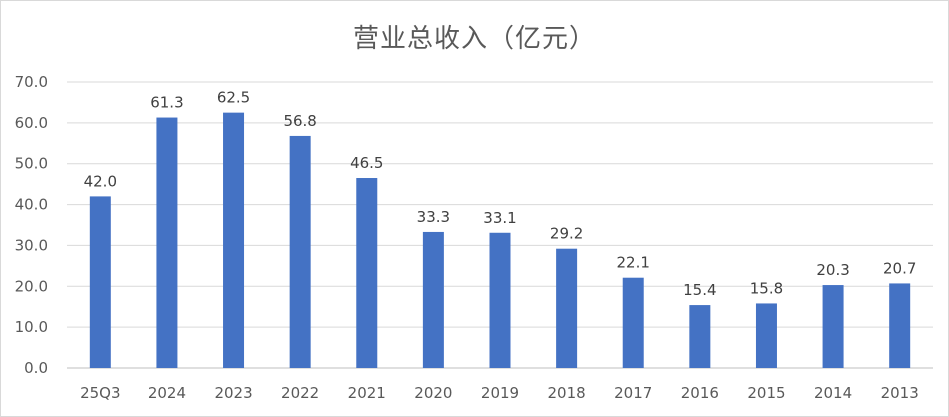 This screenshot has width=949, height=417. Describe the element at coordinates (433, 217) in the screenshot. I see `data-label: 33.3` at that location.